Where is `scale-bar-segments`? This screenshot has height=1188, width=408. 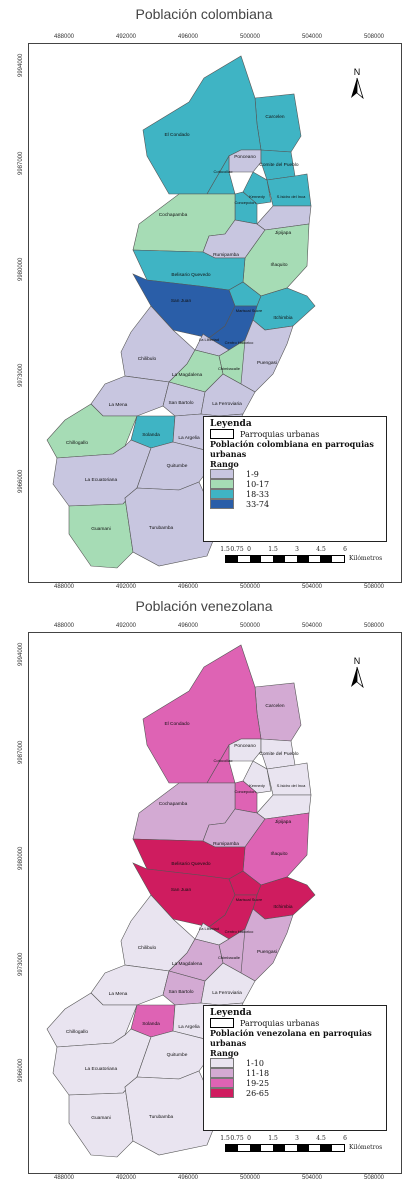
scale-bar-segments is located at coordinates (285, 559).